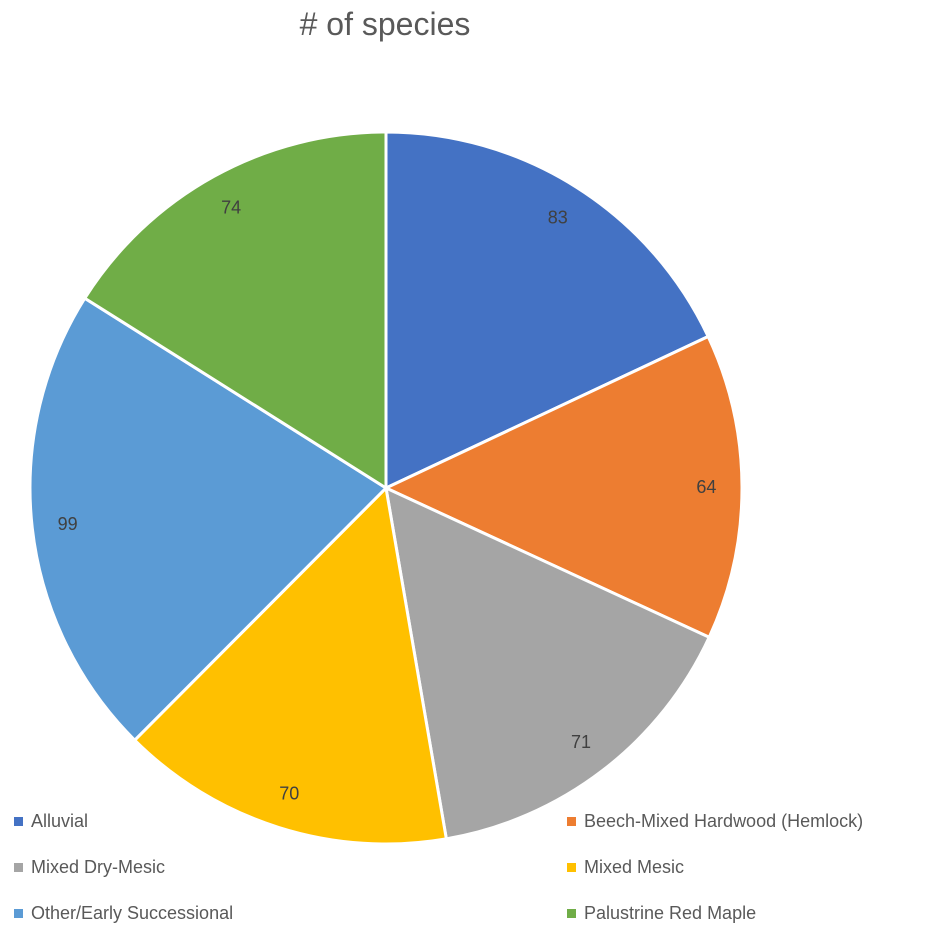 The image size is (942, 948). What do you see at coordinates (385, 24) in the screenshot?
I see `chart-title: # of species` at bounding box center [385, 24].